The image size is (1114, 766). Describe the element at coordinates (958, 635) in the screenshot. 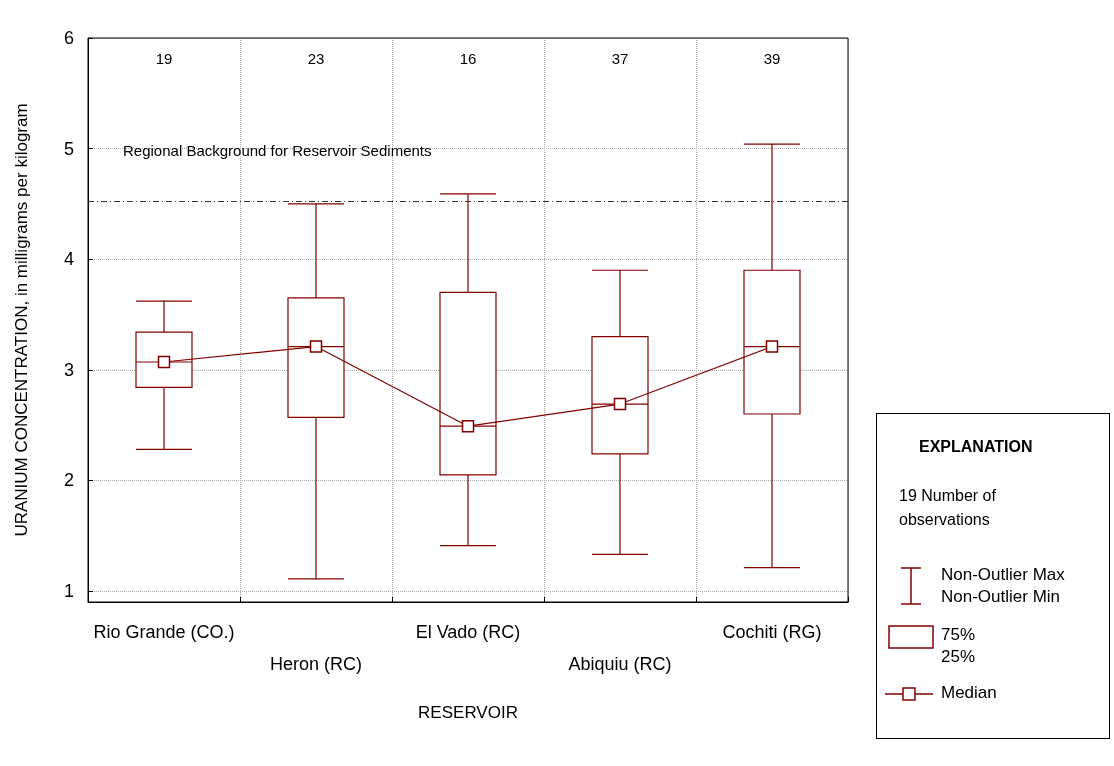

I see `text: 75%` at that location.